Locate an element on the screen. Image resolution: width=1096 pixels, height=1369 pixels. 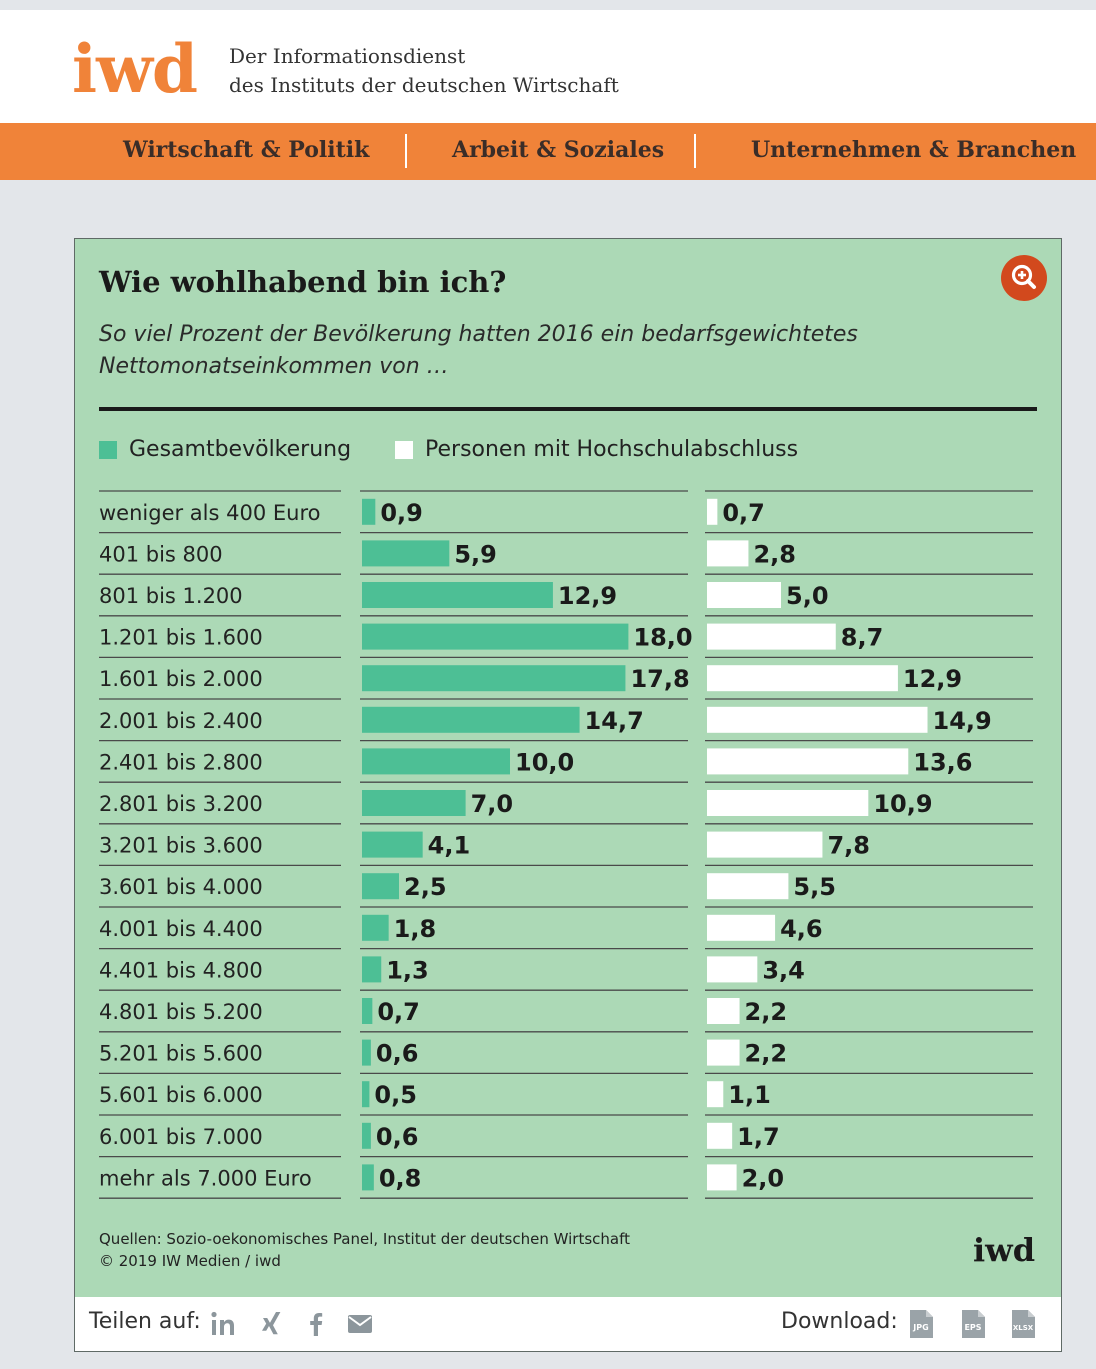
data-label: 1,1 is located at coordinates (749, 1095).